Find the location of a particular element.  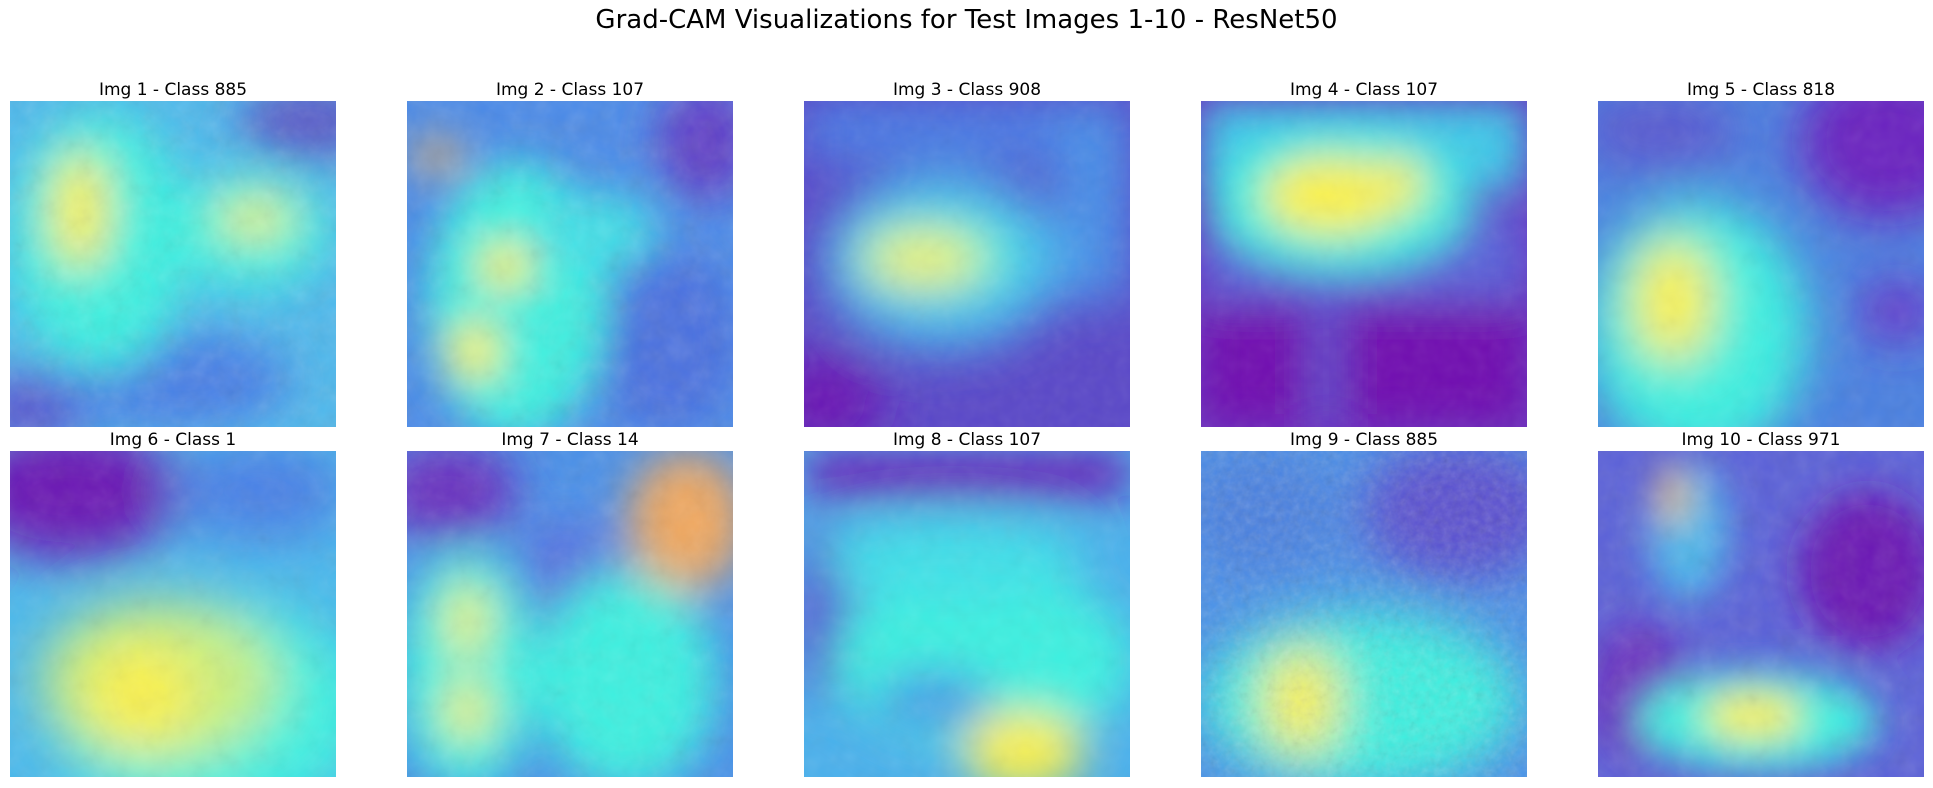

panel-title: Img 10 - Class 971 is located at coordinates (1761, 440).